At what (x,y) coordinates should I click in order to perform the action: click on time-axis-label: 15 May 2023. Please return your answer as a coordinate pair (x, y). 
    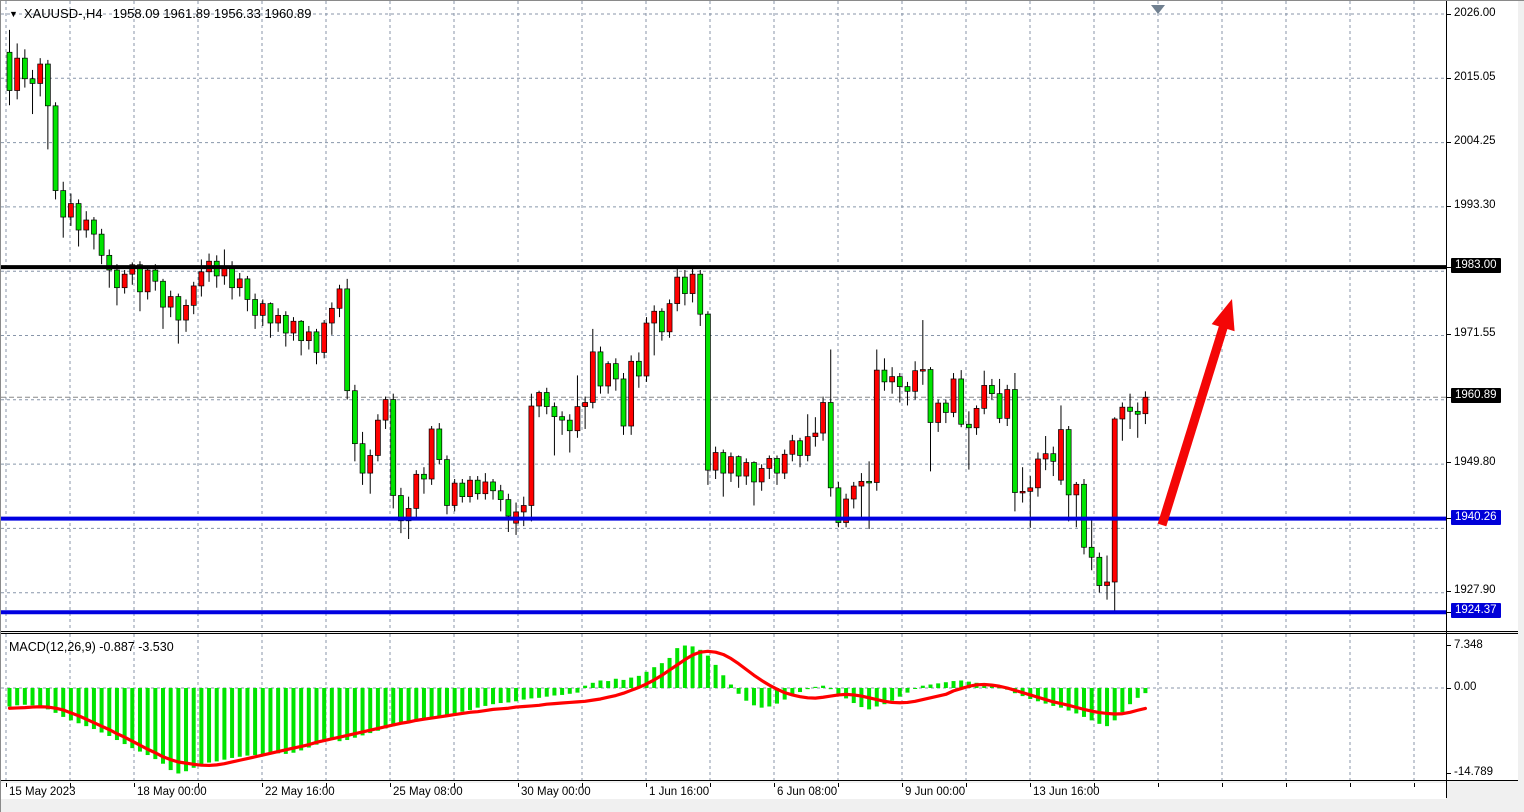
    Looking at the image, I should click on (42, 792).